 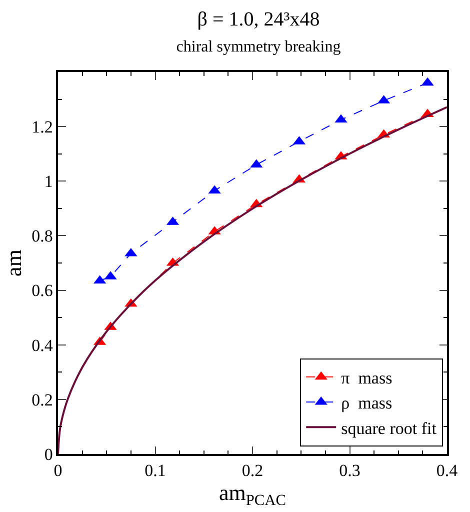 What do you see at coordinates (349, 470) in the screenshot?
I see `x-tick-label: 0.3` at bounding box center [349, 470].